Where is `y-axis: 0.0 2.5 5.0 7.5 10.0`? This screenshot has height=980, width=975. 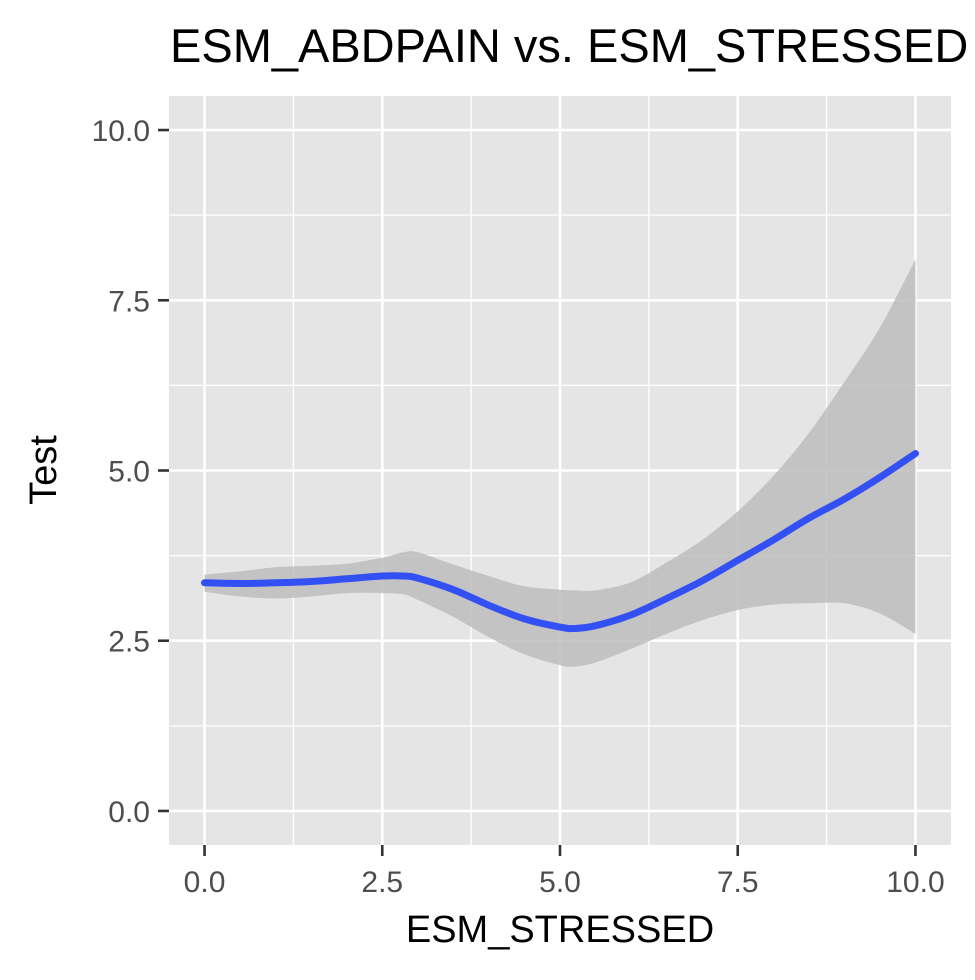
y-axis: 0.0 2.5 5.0 7.5 10.0 is located at coordinates (130, 472).